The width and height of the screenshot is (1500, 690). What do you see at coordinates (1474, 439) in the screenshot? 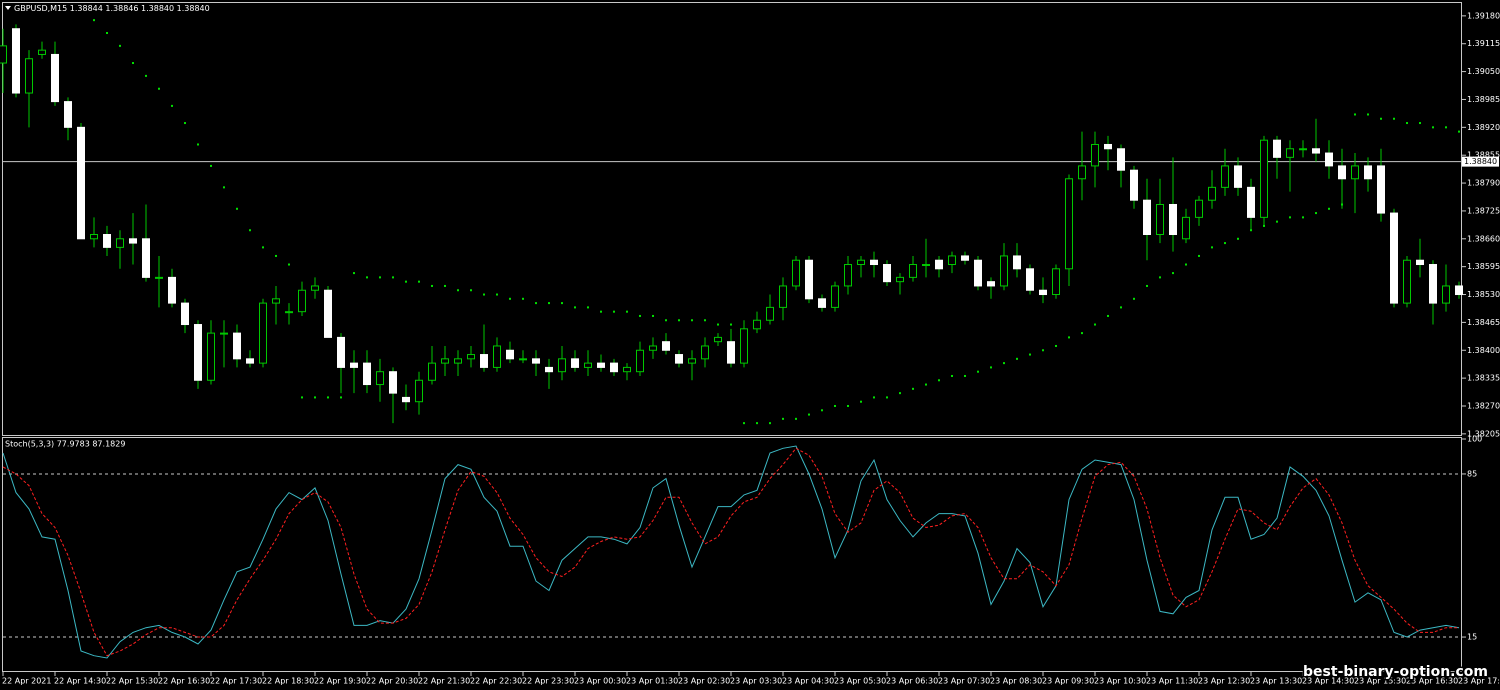
I see `y-tick-label: 100` at bounding box center [1474, 439].